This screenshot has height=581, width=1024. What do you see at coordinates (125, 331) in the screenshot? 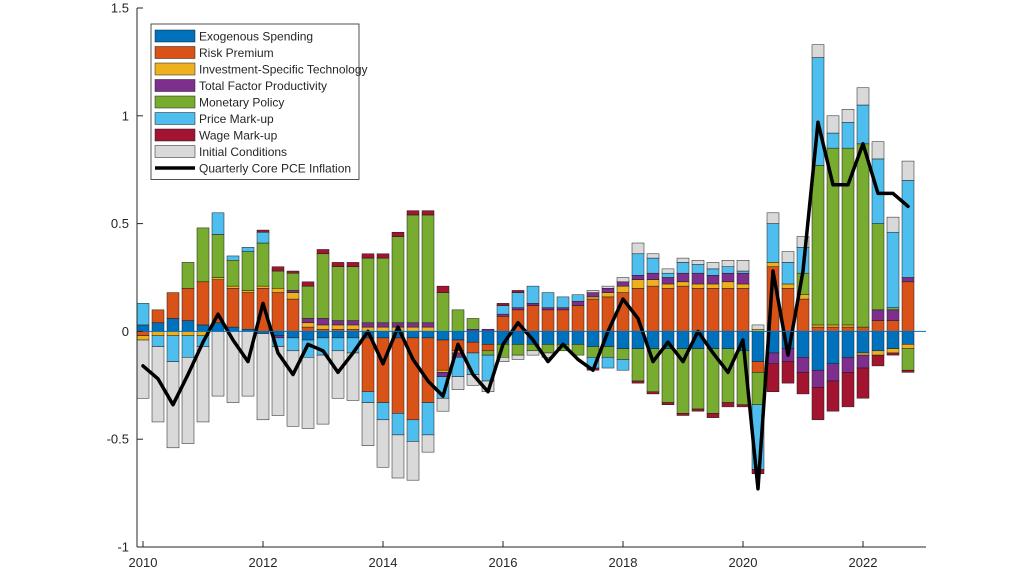
I see `y-tick-label: 0` at bounding box center [125, 331].